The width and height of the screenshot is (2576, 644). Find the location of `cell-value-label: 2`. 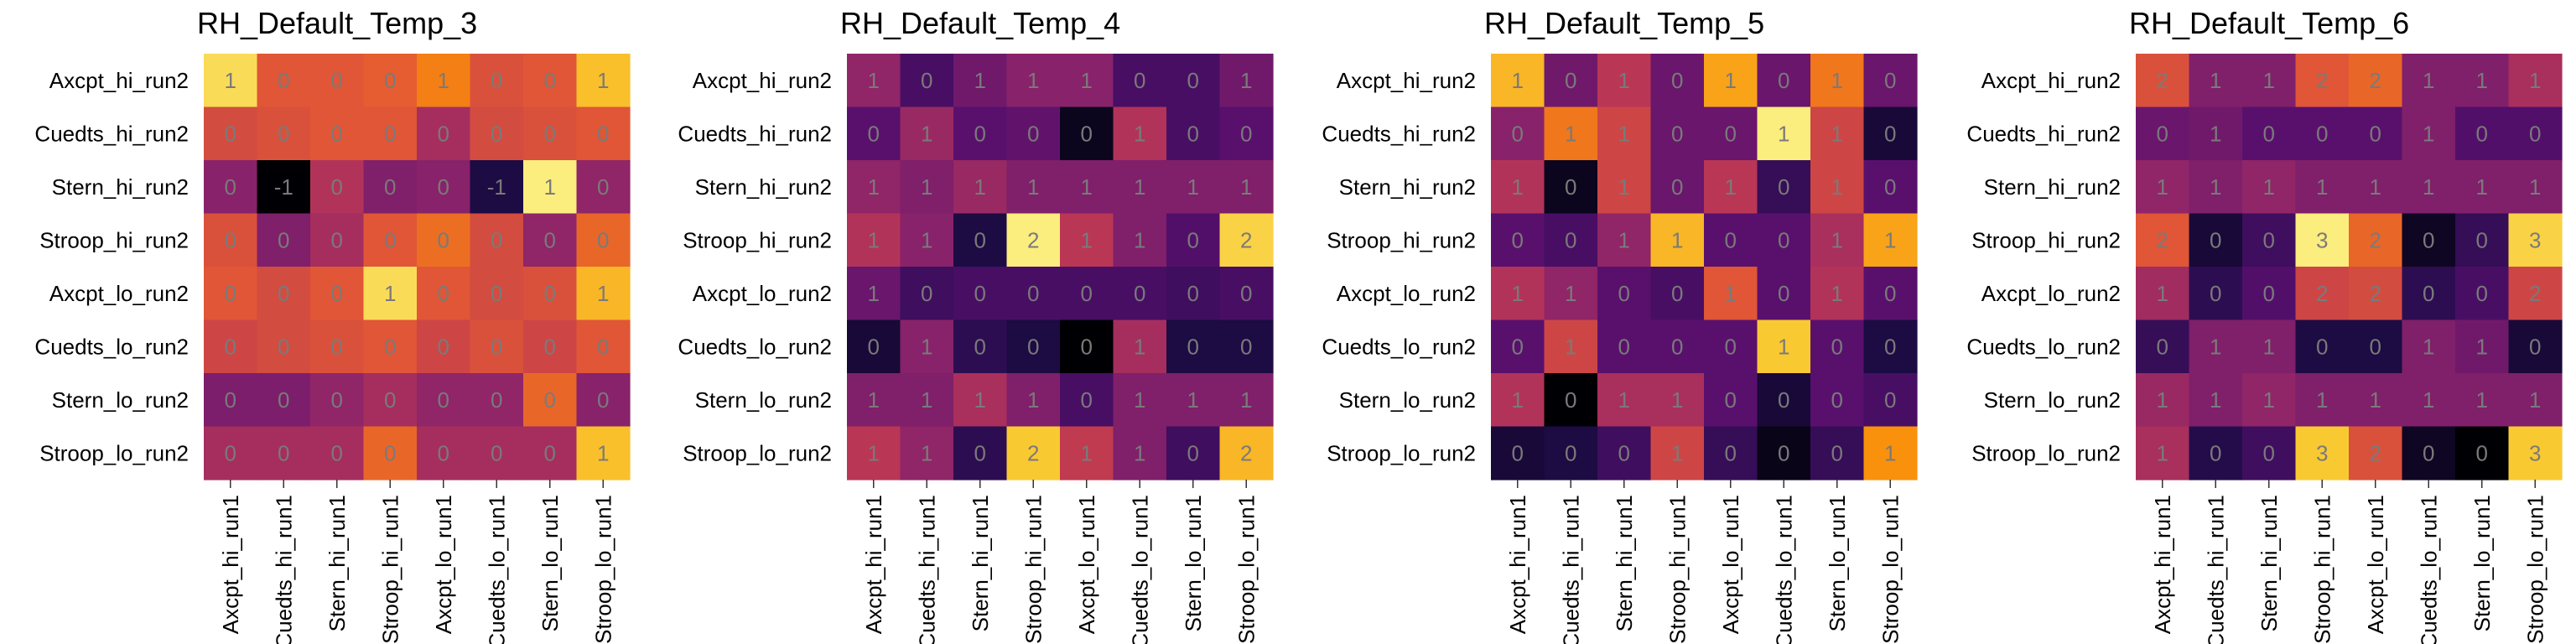

cell-value-label: 2 is located at coordinates (2375, 453).